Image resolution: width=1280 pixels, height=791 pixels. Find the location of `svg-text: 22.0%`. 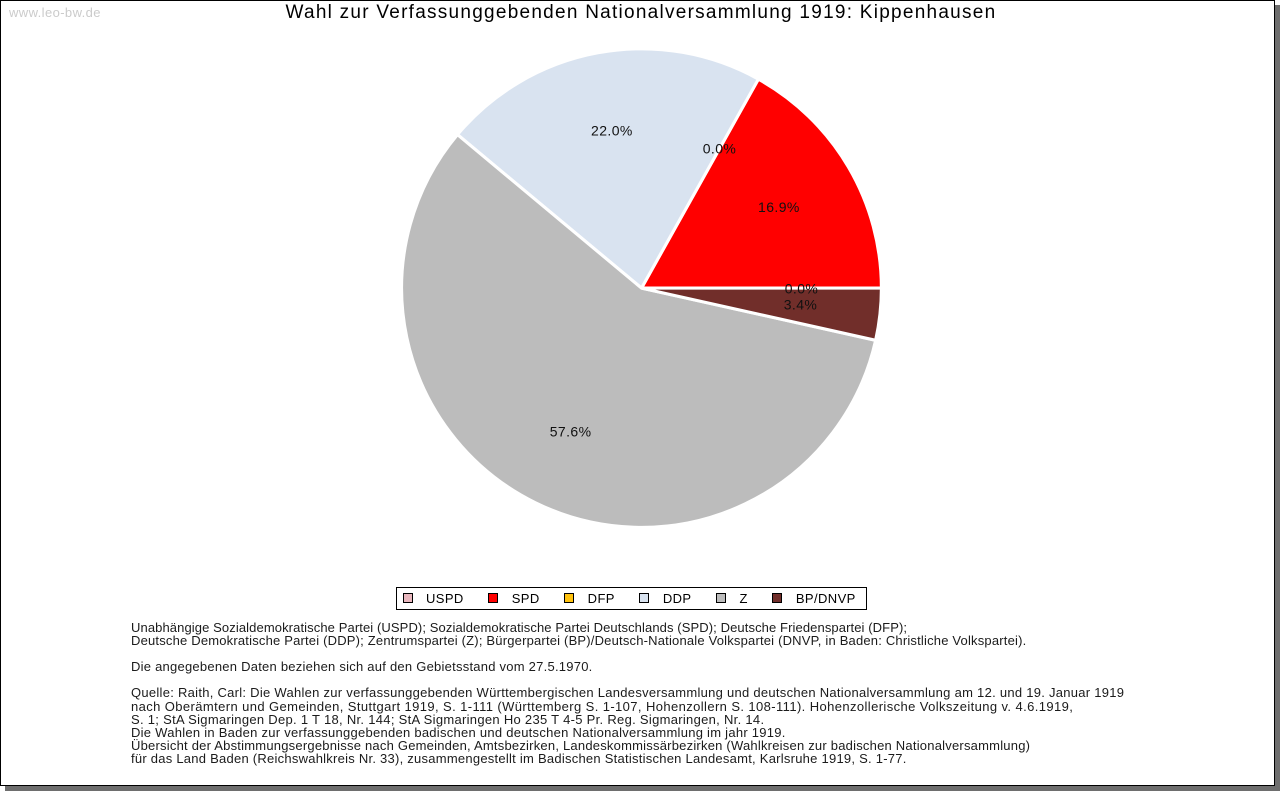

svg-text: 22.0% is located at coordinates (612, 130).